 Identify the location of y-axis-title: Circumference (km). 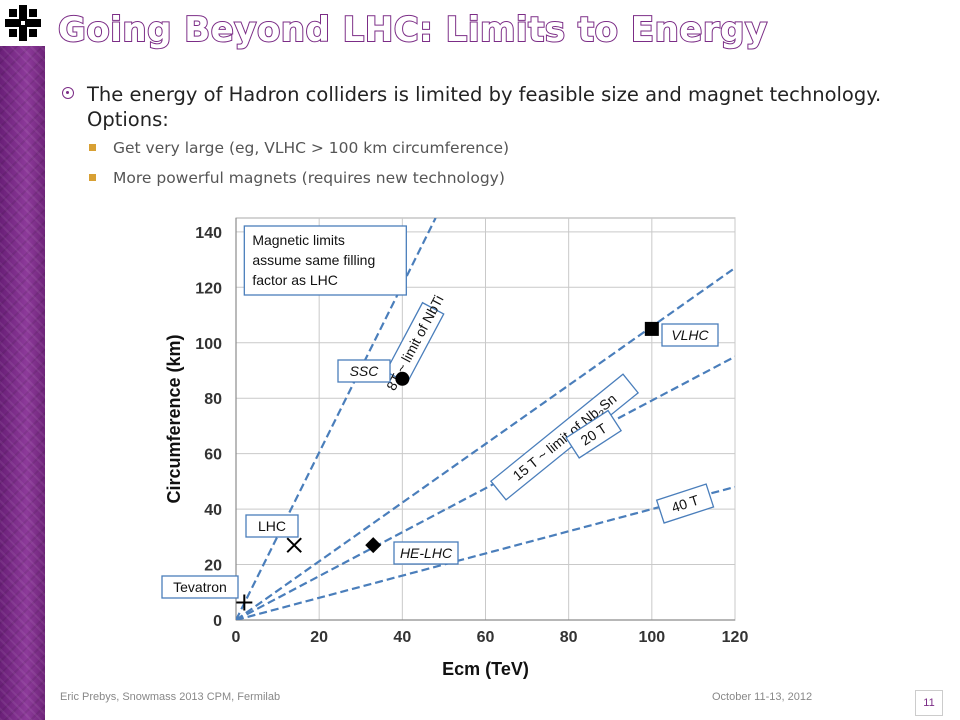
(174, 418).